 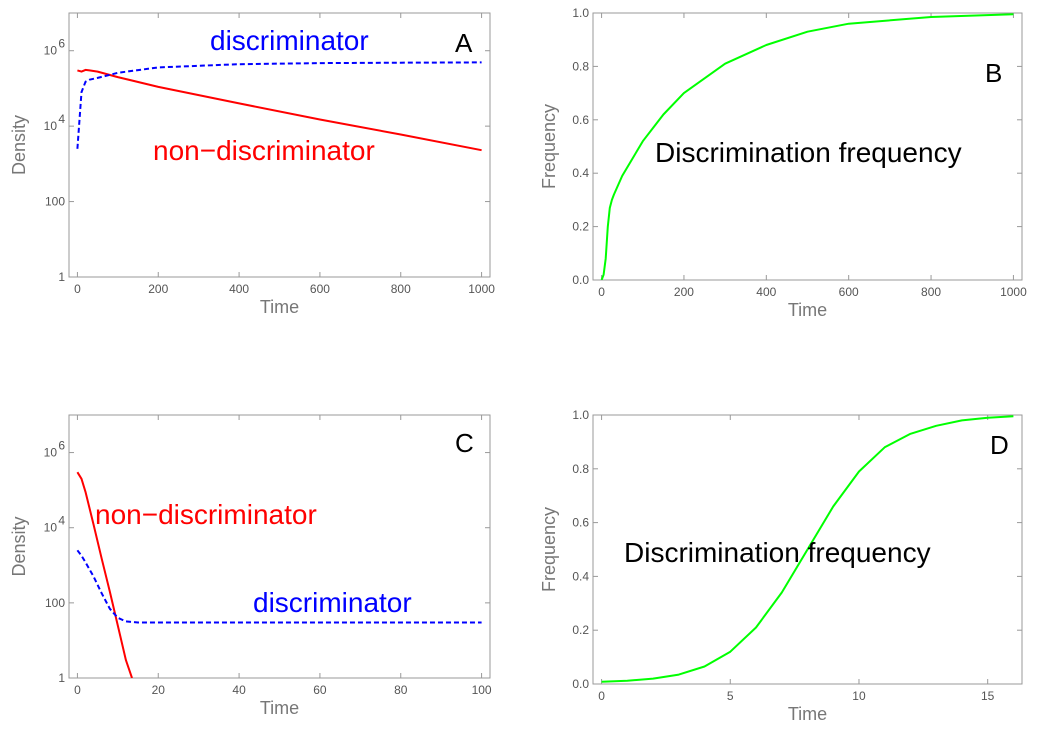 What do you see at coordinates (730, 696) in the screenshot?
I see `x-tick-label: 5` at bounding box center [730, 696].